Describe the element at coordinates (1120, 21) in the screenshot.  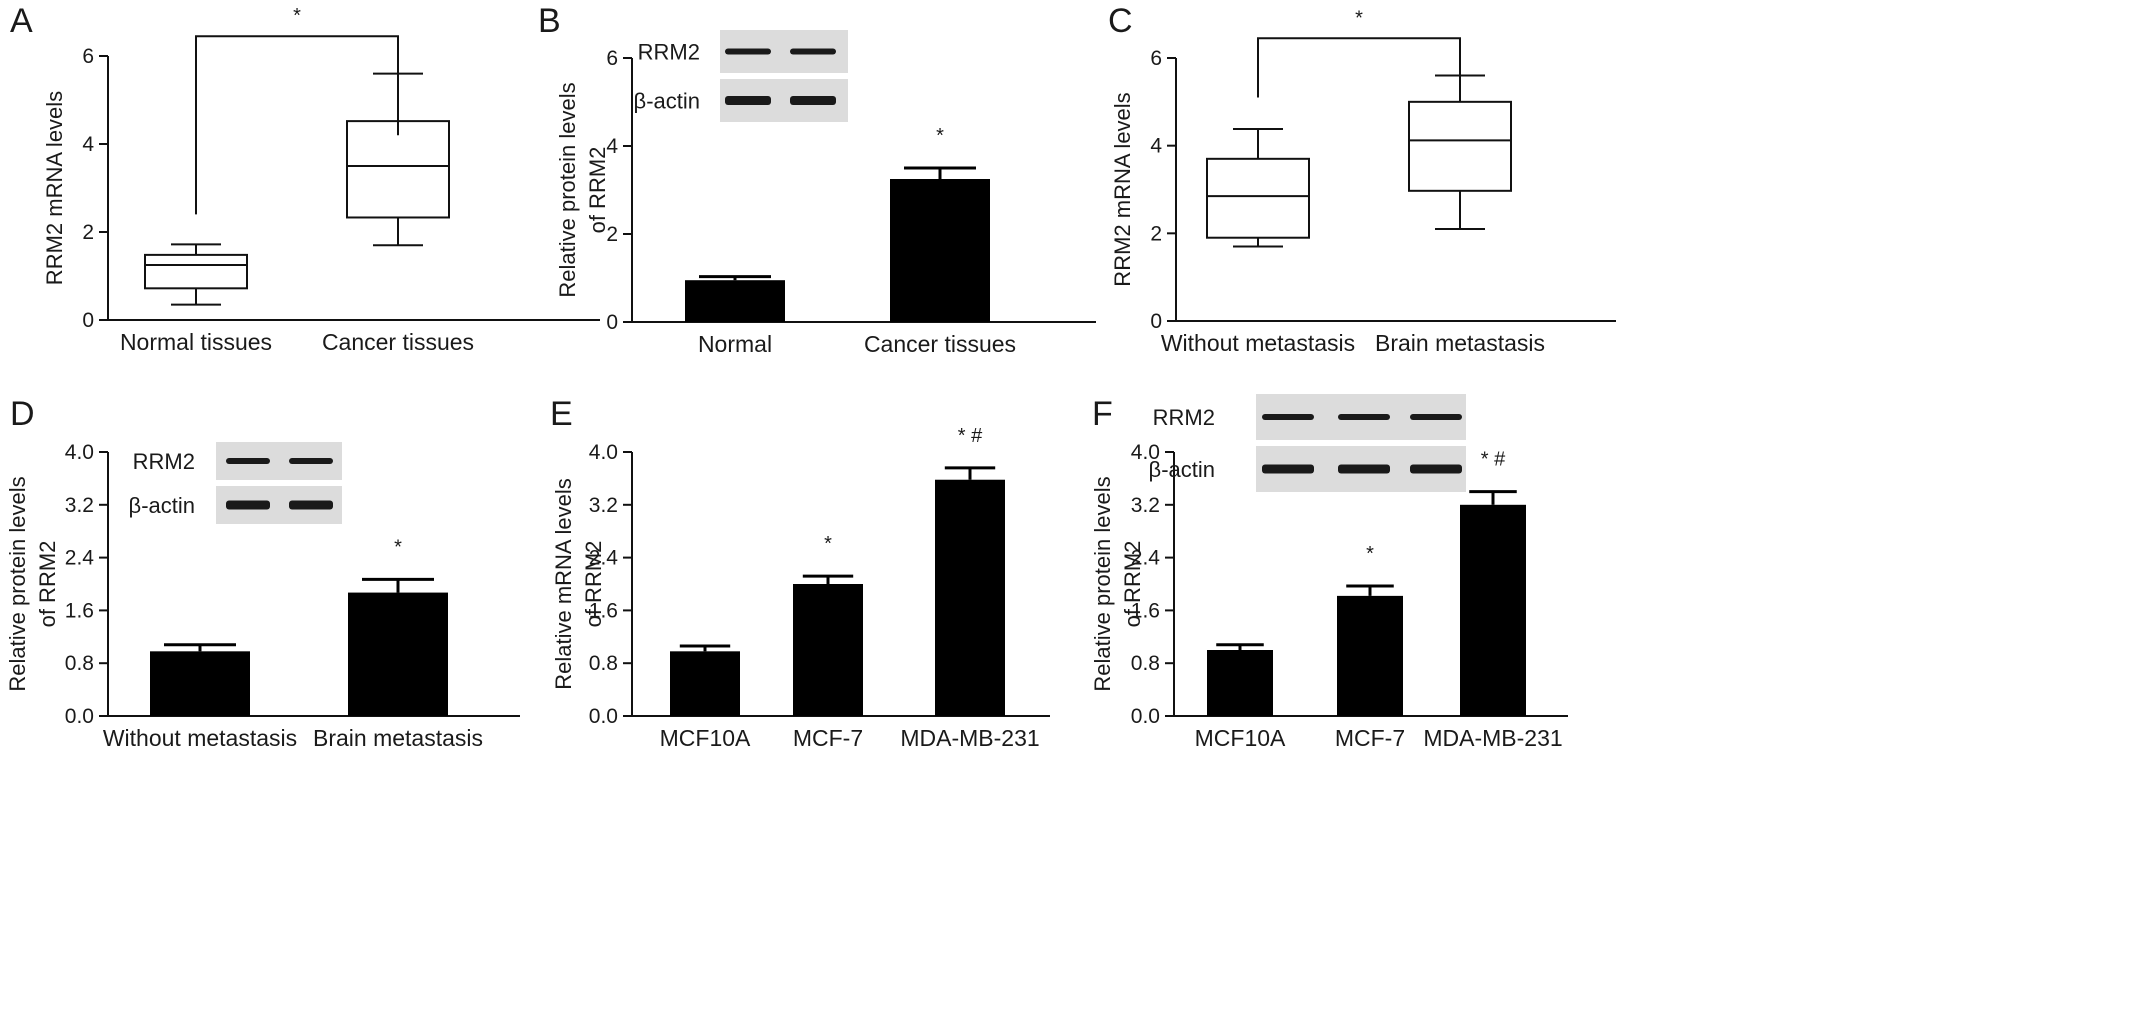
I see `panel-letter: C` at that location.